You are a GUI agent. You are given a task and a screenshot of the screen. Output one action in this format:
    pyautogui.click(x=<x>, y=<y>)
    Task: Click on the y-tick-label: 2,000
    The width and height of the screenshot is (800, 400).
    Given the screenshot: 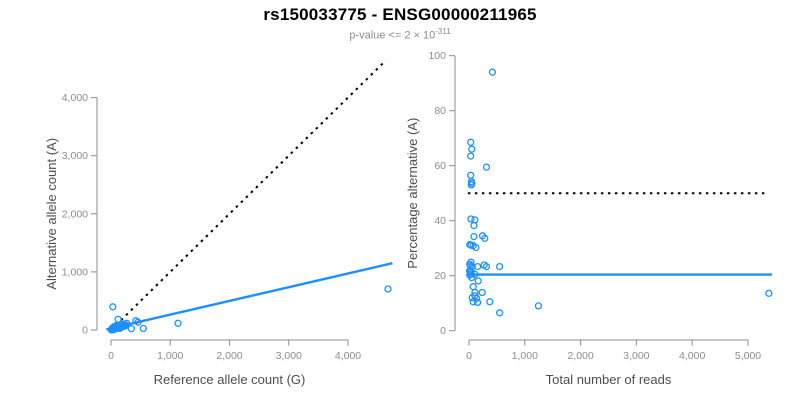 What is the action you would take?
    pyautogui.click(x=75, y=214)
    